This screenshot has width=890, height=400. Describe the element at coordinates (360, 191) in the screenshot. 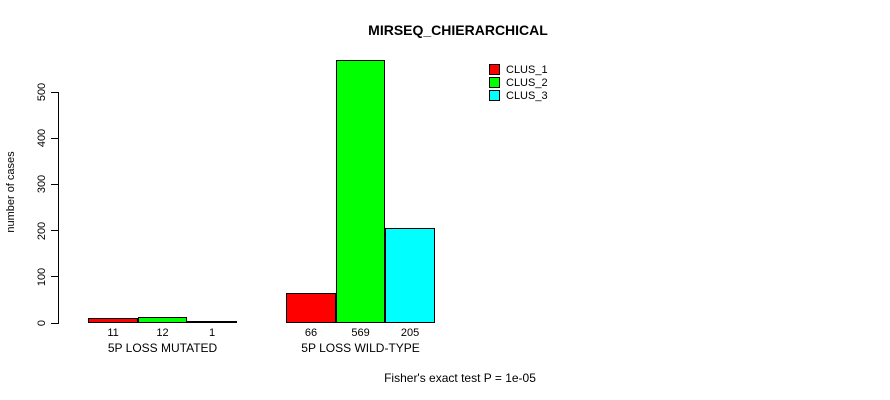

I see `bar-clus_2-group2` at that location.